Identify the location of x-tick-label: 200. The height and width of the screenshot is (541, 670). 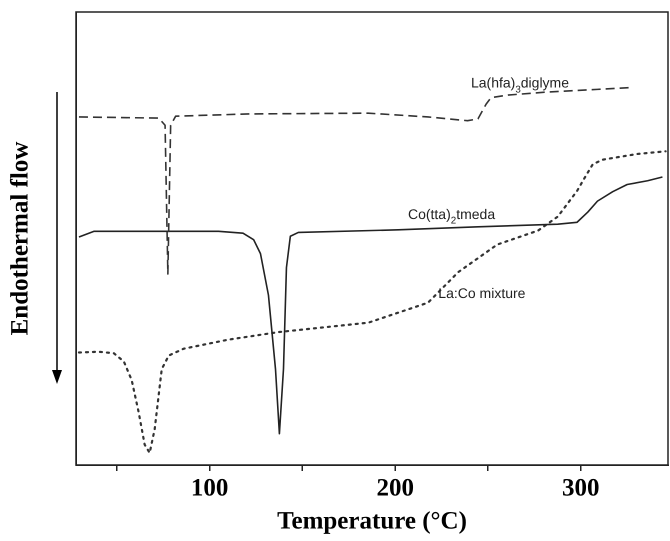
(395, 488).